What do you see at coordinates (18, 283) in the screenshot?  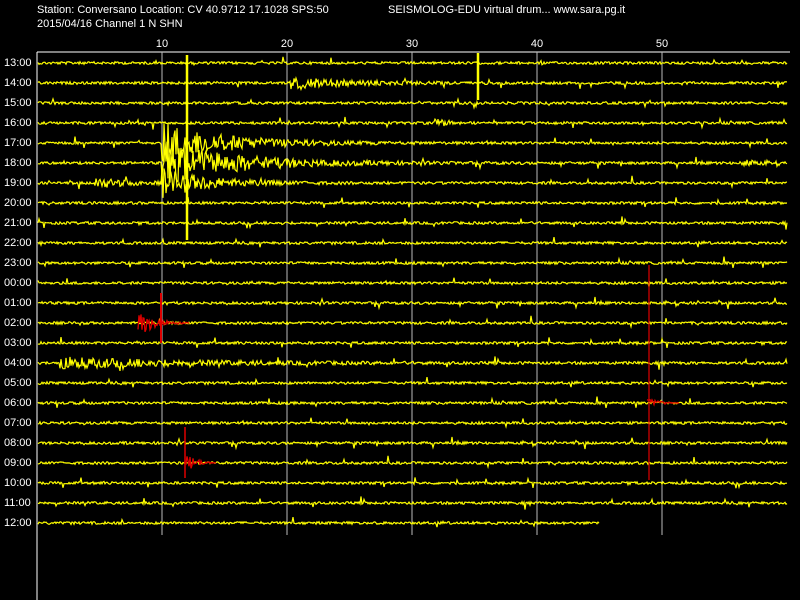 I see `row-time-label: 00:00` at bounding box center [18, 283].